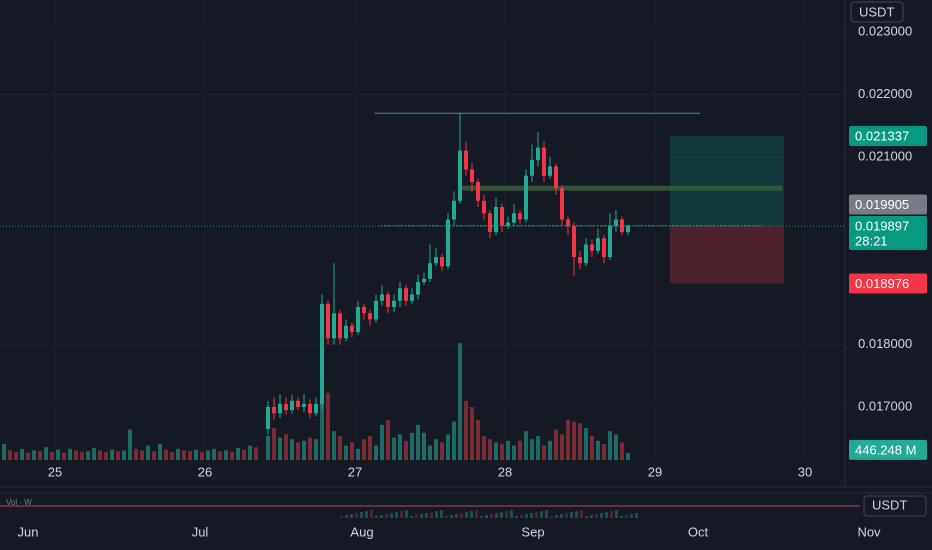  What do you see at coordinates (882, 204) in the screenshot?
I see `entry-label: 0.019905` at bounding box center [882, 204].